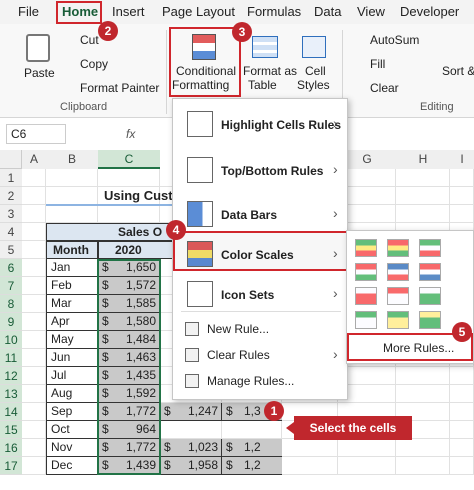  What do you see at coordinates (248, 295) in the screenshot?
I see `menu-item: Icon Sets` at bounding box center [248, 295].